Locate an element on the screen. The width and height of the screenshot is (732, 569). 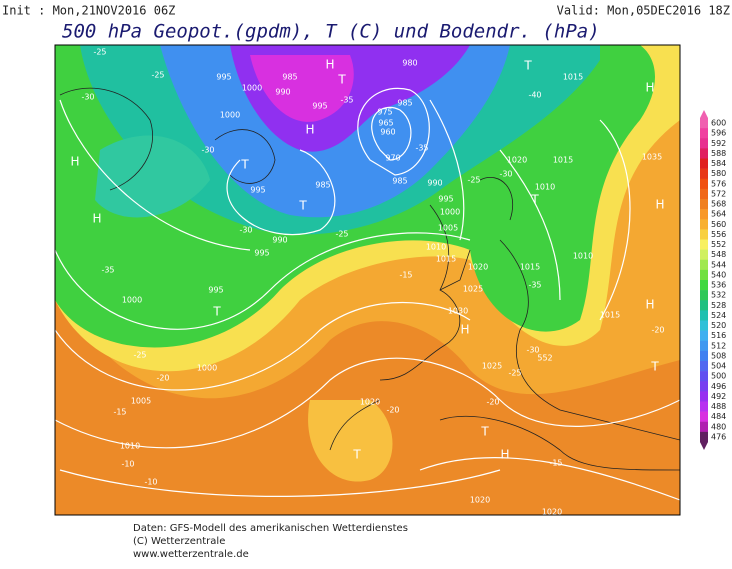
colorbar-label: 500 is located at coordinates (718, 376).